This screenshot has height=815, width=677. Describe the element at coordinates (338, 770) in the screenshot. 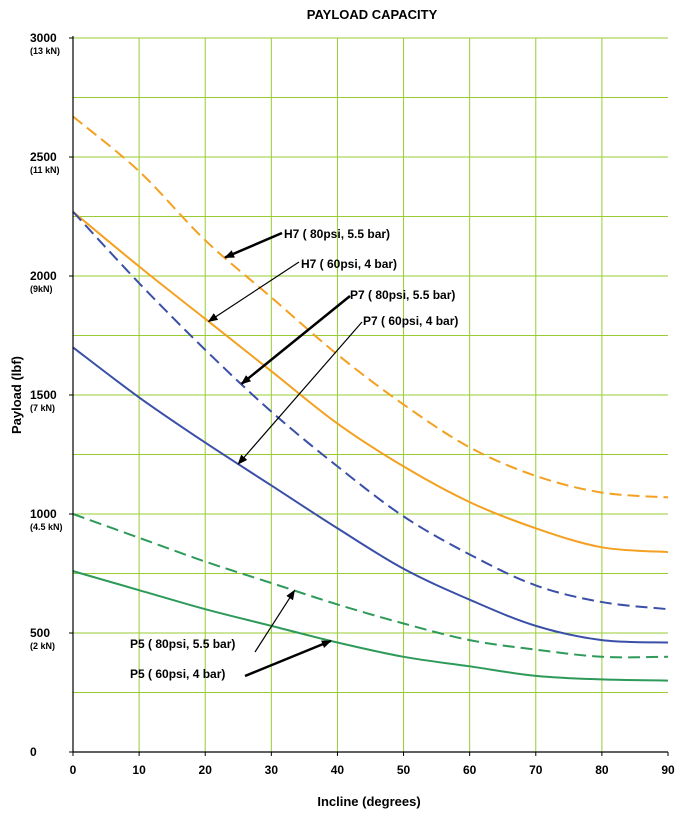

I see `x-tick-label: 40` at that location.